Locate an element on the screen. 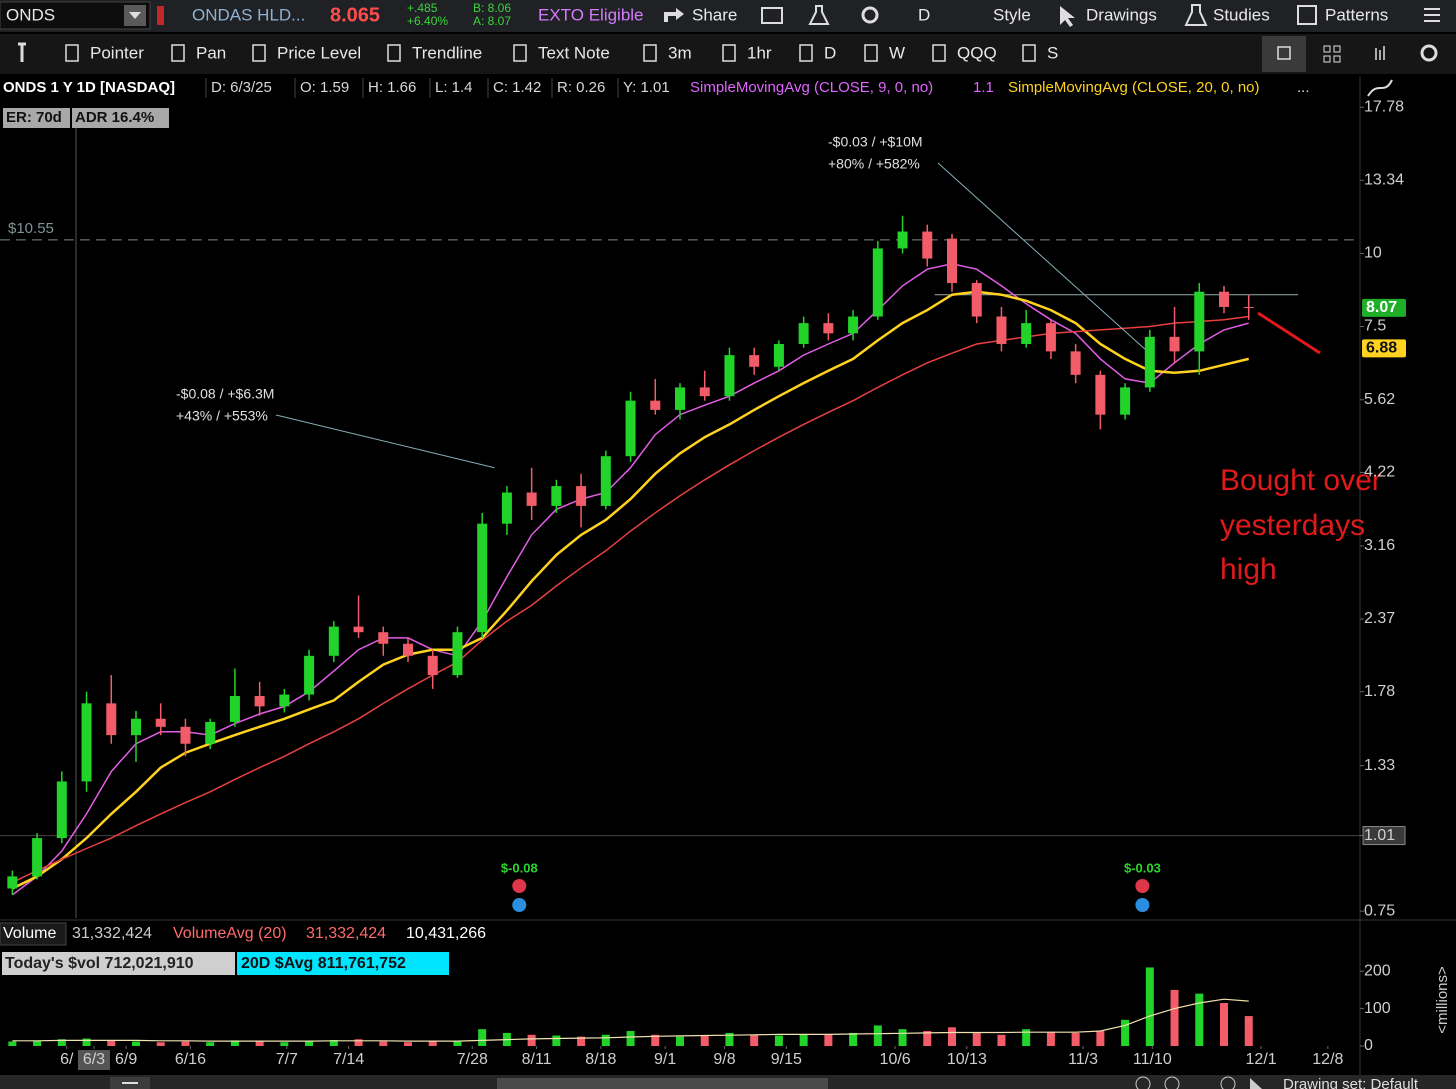 The width and height of the screenshot is (1456, 1089). tool: W is located at coordinates (897, 52).